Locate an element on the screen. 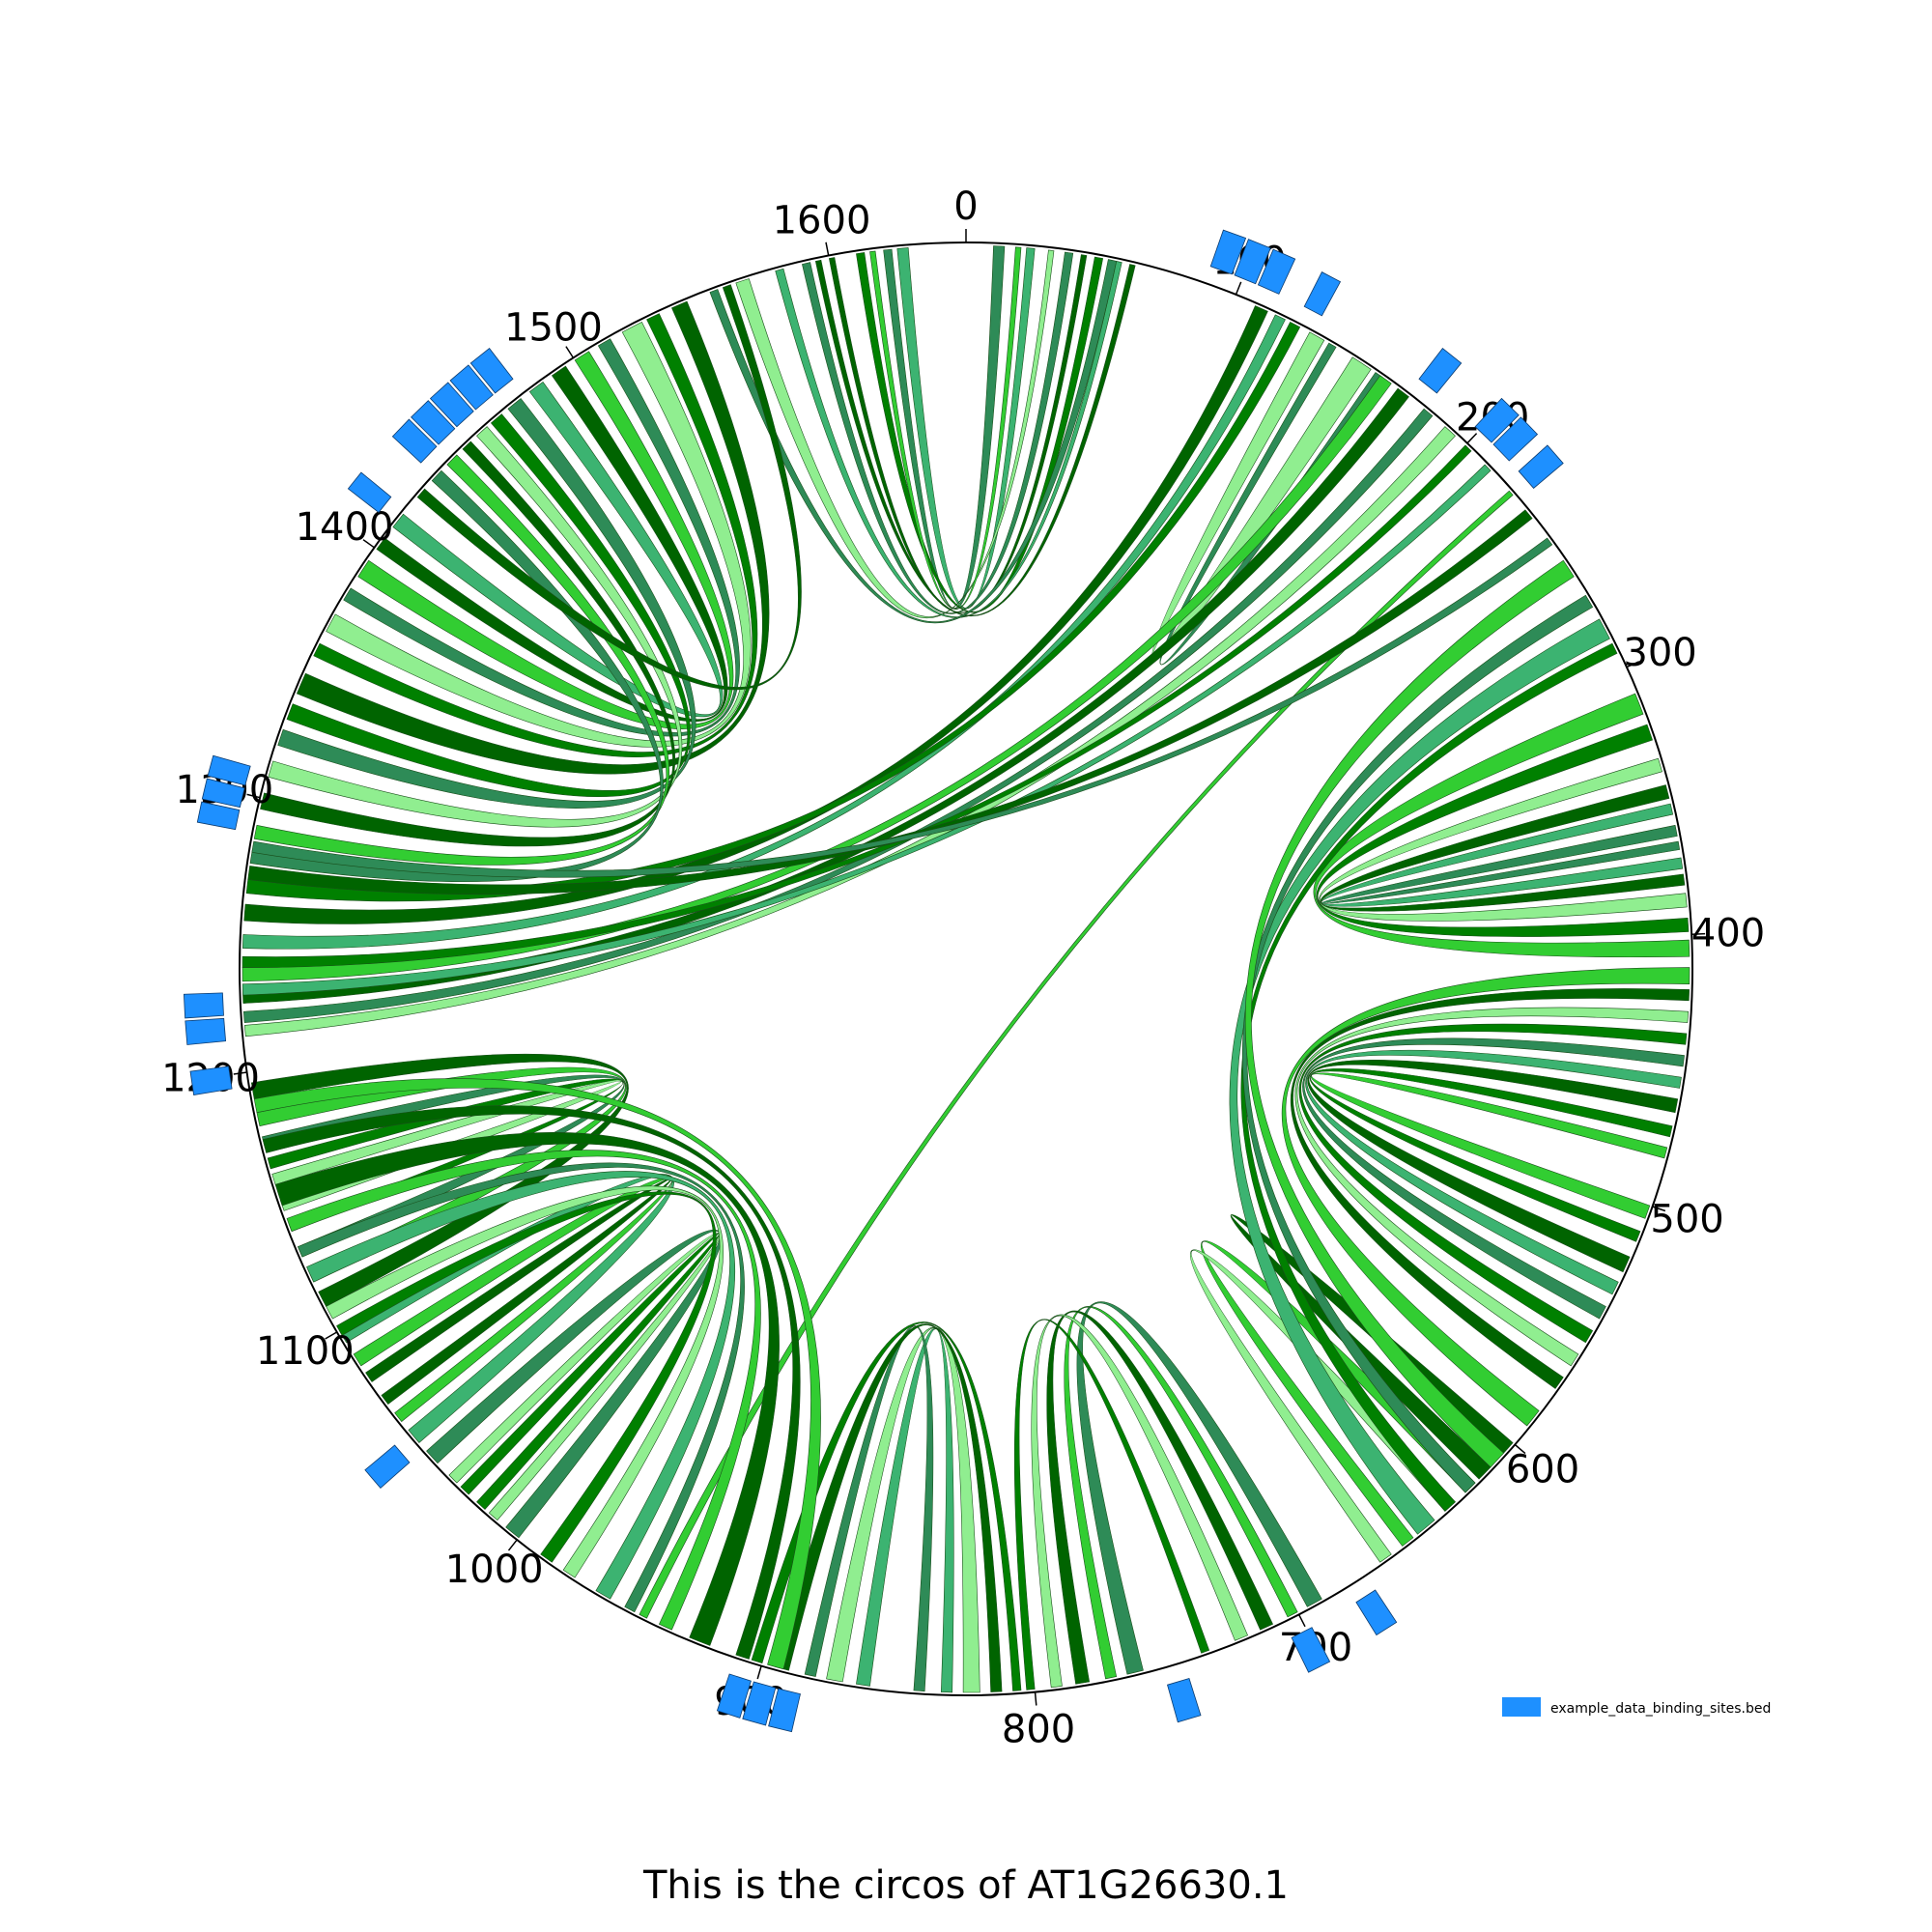  tick-label: 1500 is located at coordinates (553, 327).